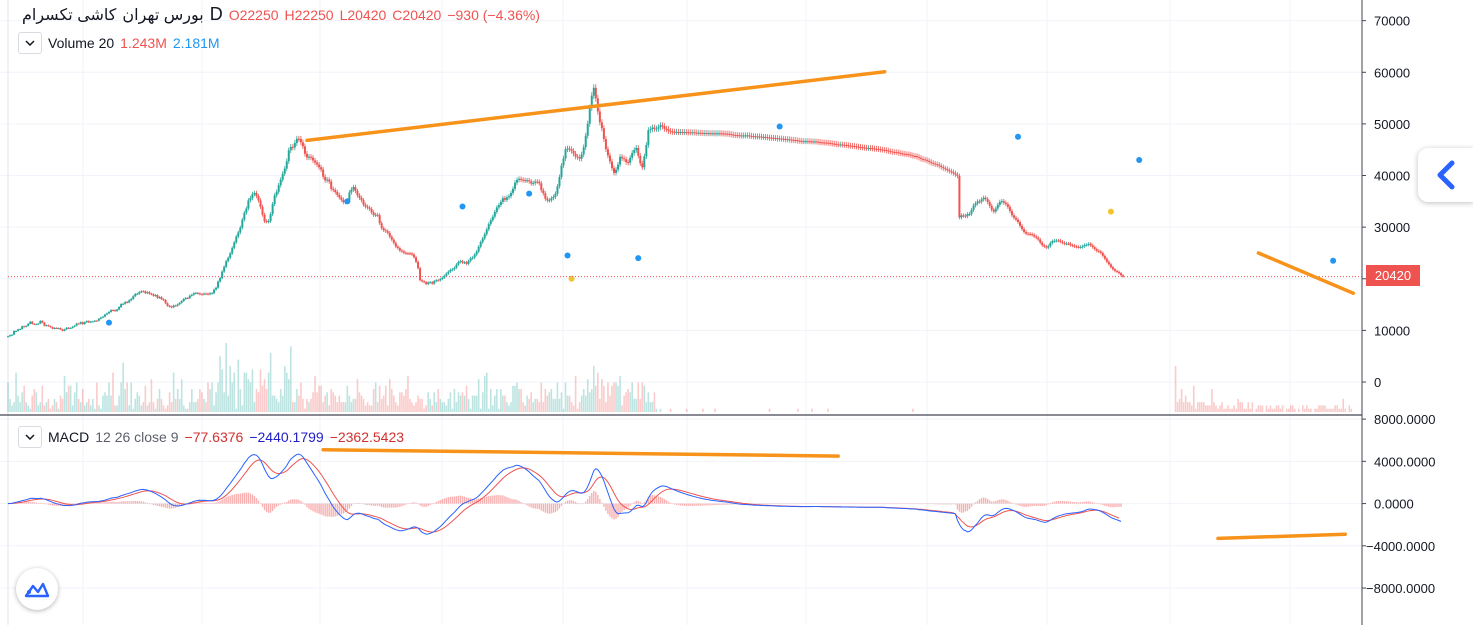 The image size is (1473, 625). What do you see at coordinates (309, 14) in the screenshot?
I see `ohlc-high: H22250` at bounding box center [309, 14].